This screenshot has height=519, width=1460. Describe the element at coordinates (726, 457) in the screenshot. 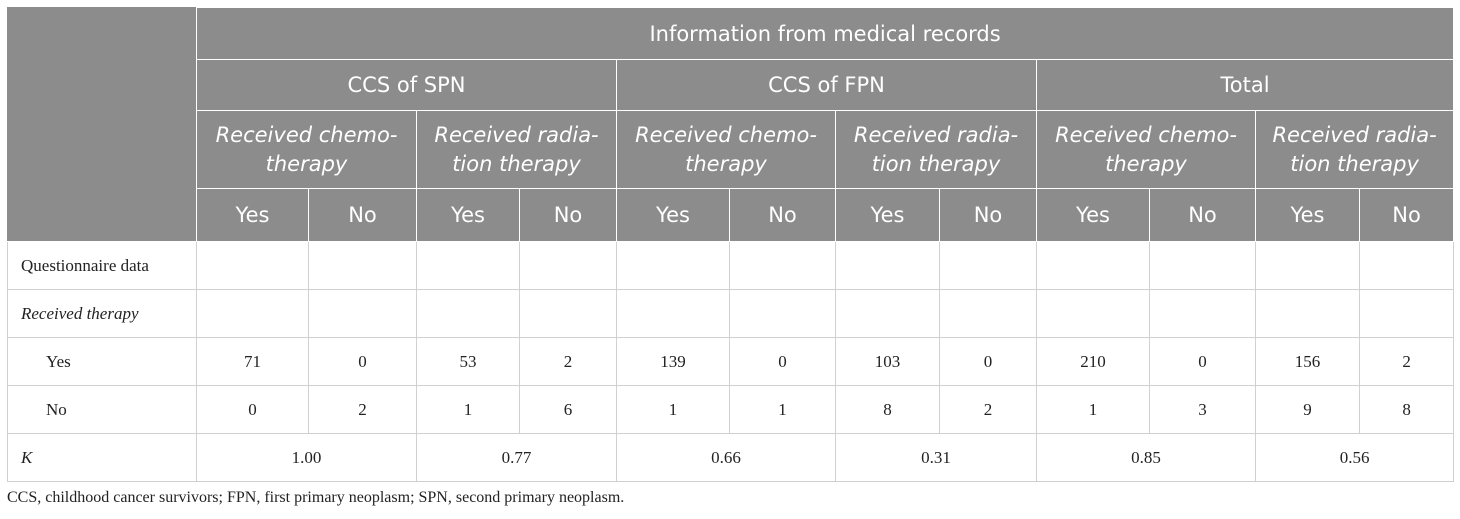

I see `kappa-cell: 0.66` at that location.